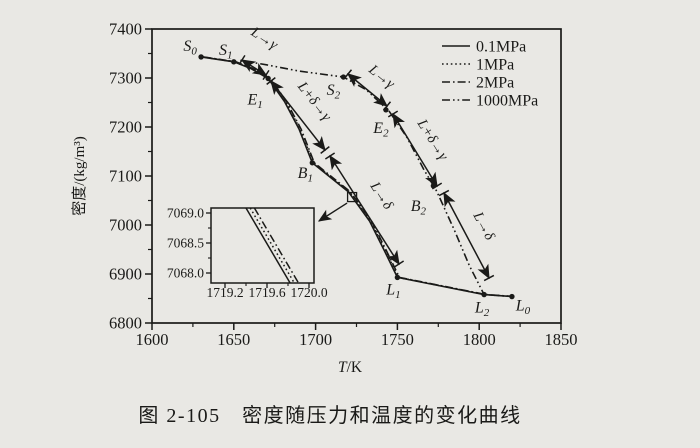 The height and width of the screenshot is (448, 700). Describe the element at coordinates (484, 294) in the screenshot. I see `data-point-L2` at that location.